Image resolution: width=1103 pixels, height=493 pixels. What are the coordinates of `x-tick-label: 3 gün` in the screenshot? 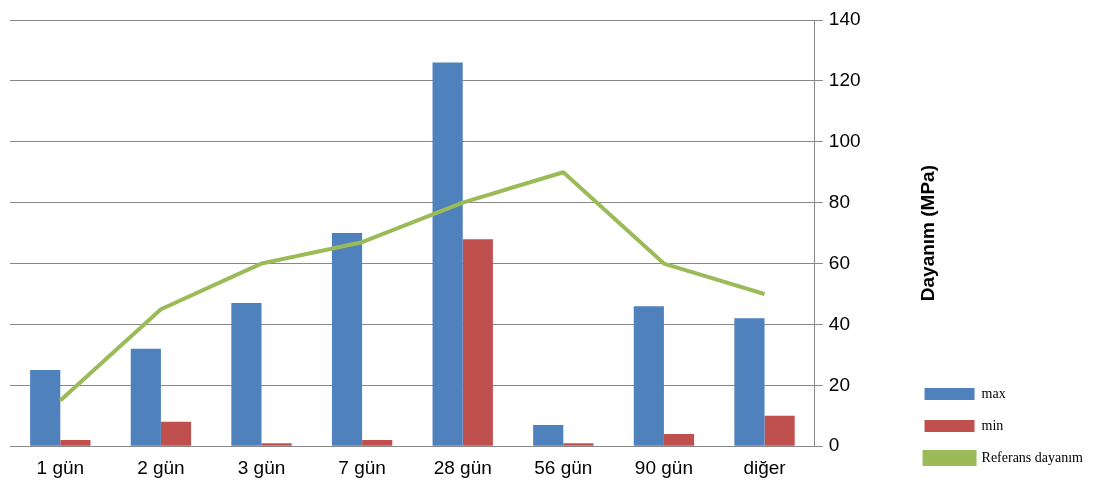 It's located at (261, 467).